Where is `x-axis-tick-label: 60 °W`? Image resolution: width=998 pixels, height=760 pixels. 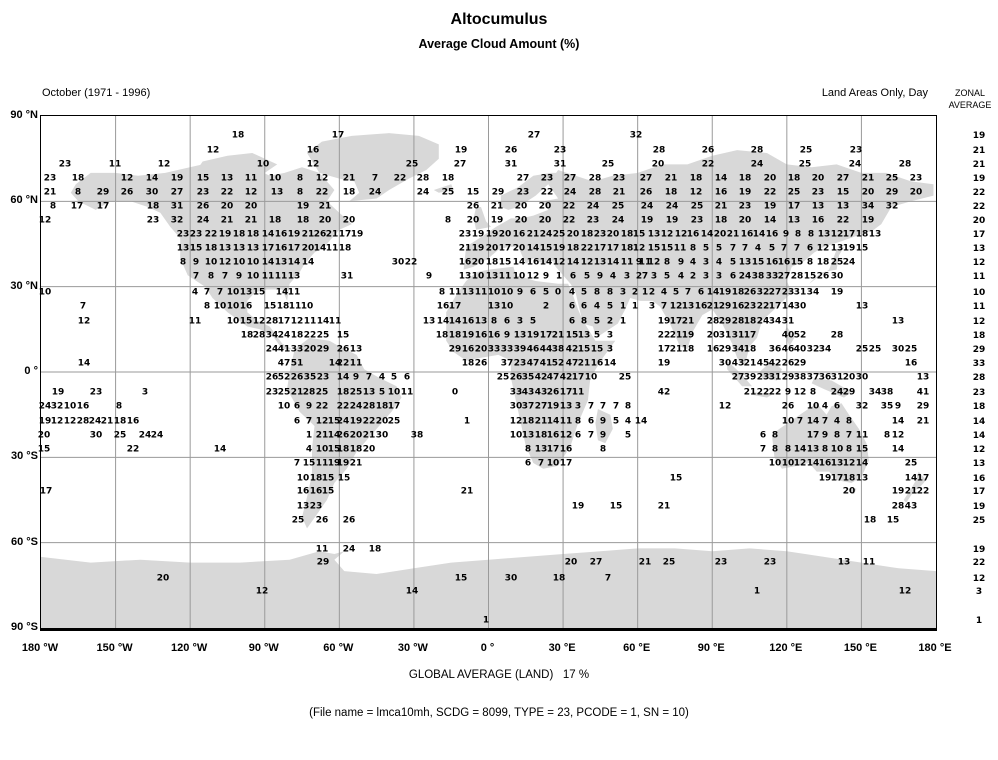 x-axis-tick-label: 60 °W is located at coordinates (338, 648).